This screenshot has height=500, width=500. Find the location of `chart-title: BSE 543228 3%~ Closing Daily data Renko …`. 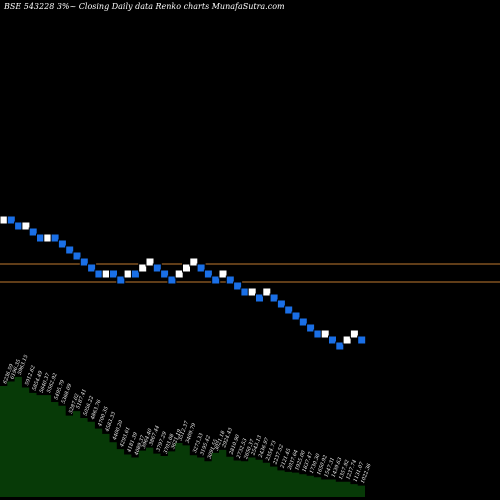

chart-title: BSE 543228 3%~ Closing Daily data Renko … is located at coordinates (144, 6).